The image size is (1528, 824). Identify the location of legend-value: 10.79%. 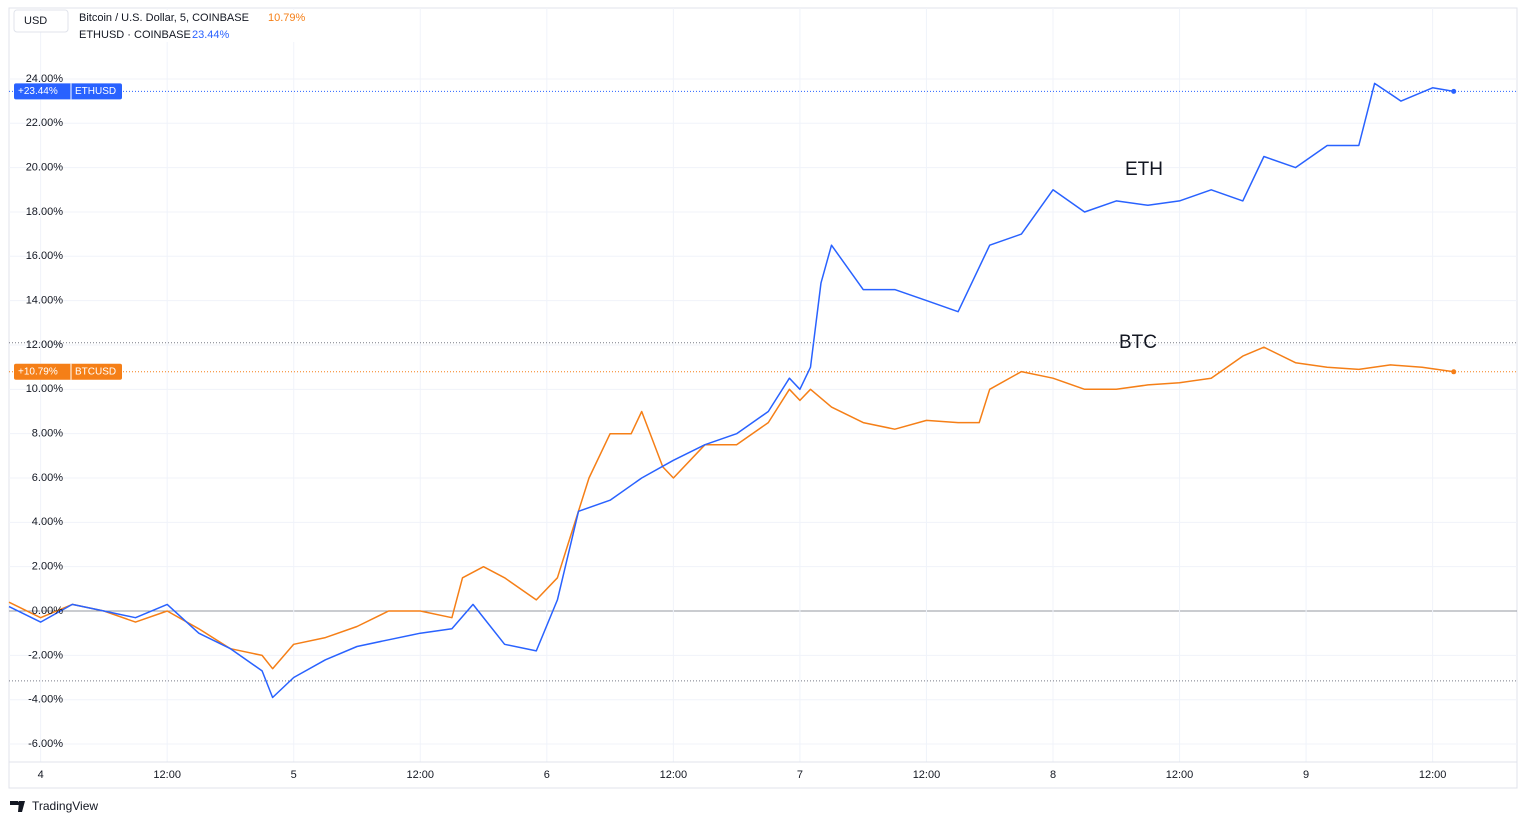
(287, 18).